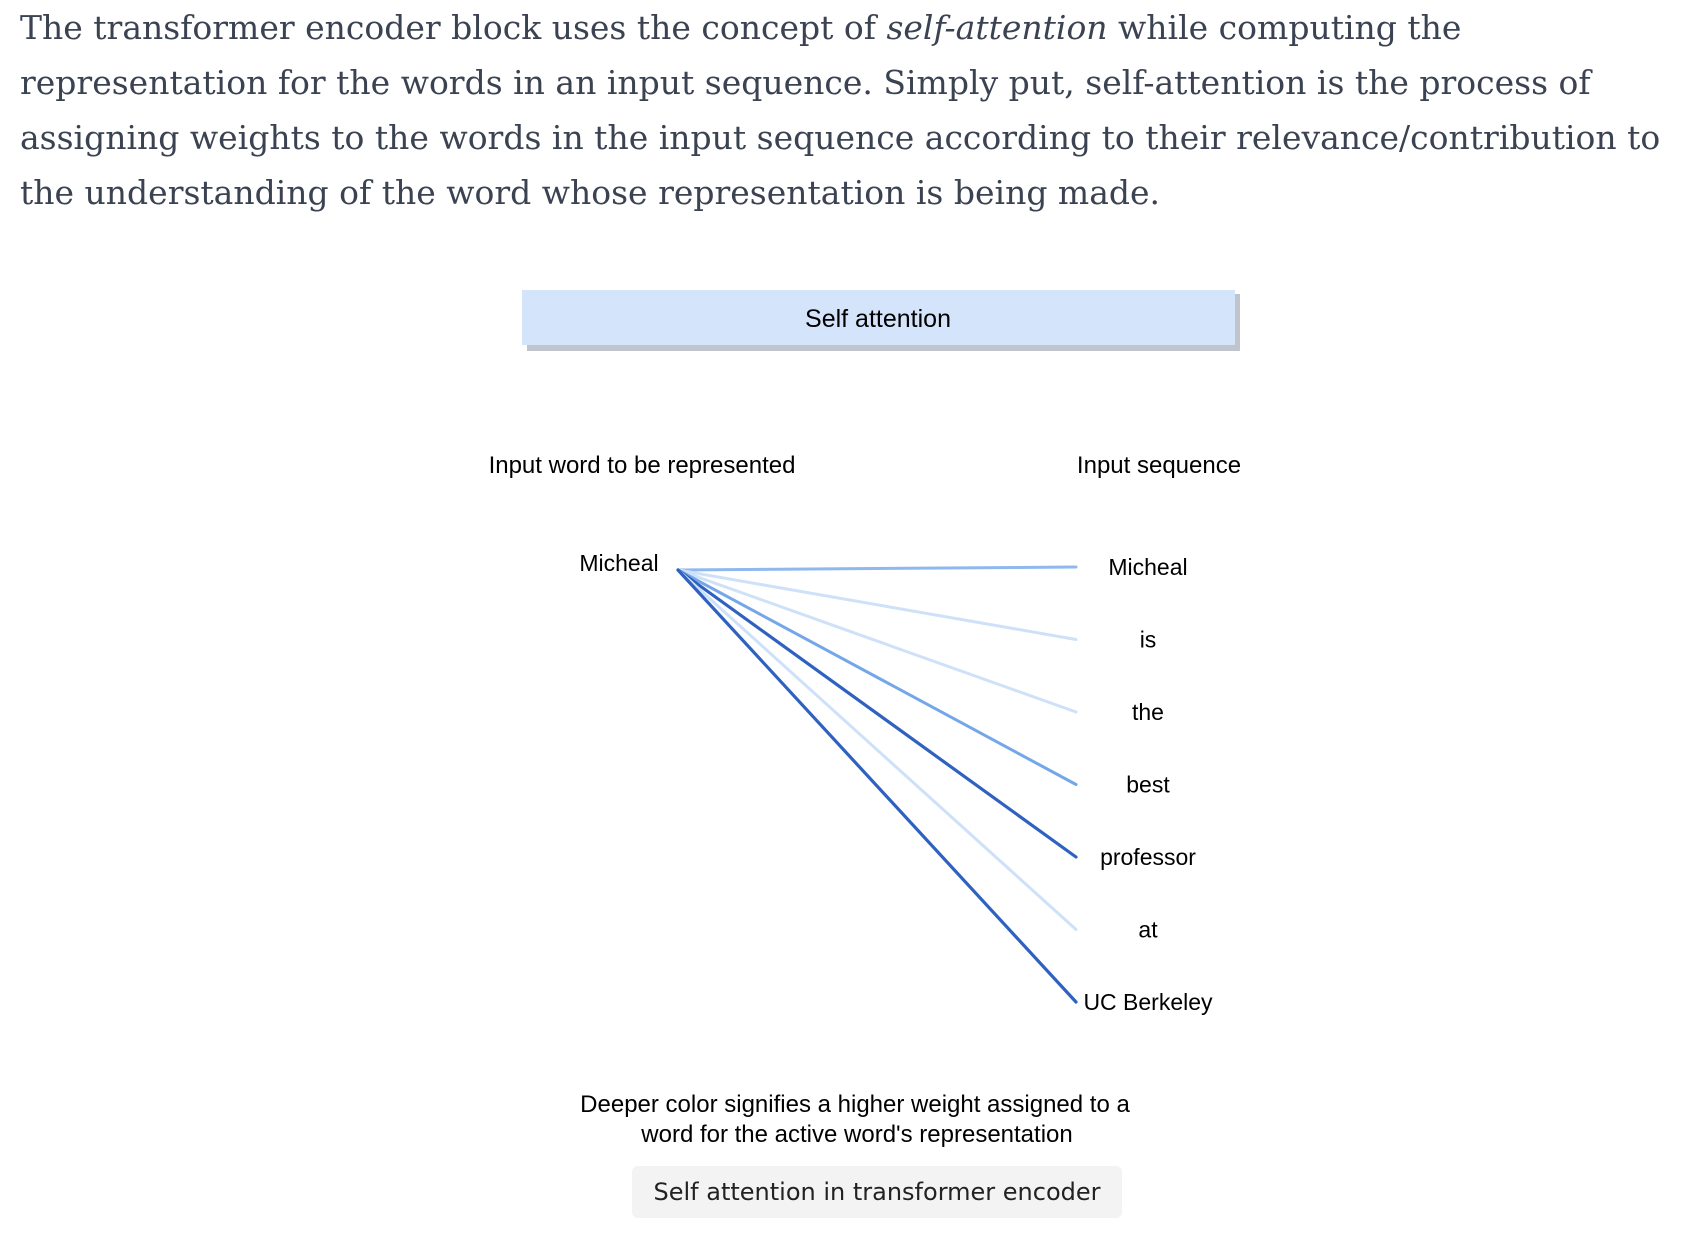 This screenshot has width=1708, height=1240. I want to click on intro-emphasis: self-attention, so click(997, 27).